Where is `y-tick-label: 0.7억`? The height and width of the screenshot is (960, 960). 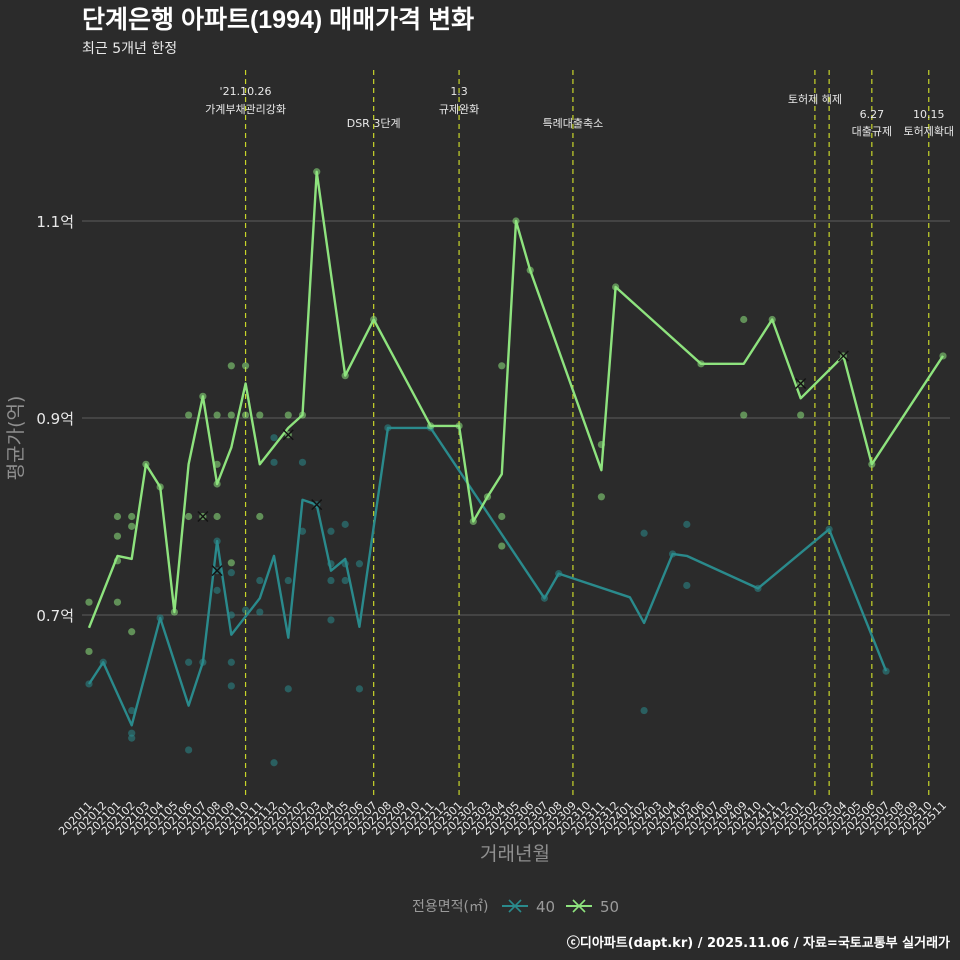
y-tick-label: 0.7억 is located at coordinates (55, 616).